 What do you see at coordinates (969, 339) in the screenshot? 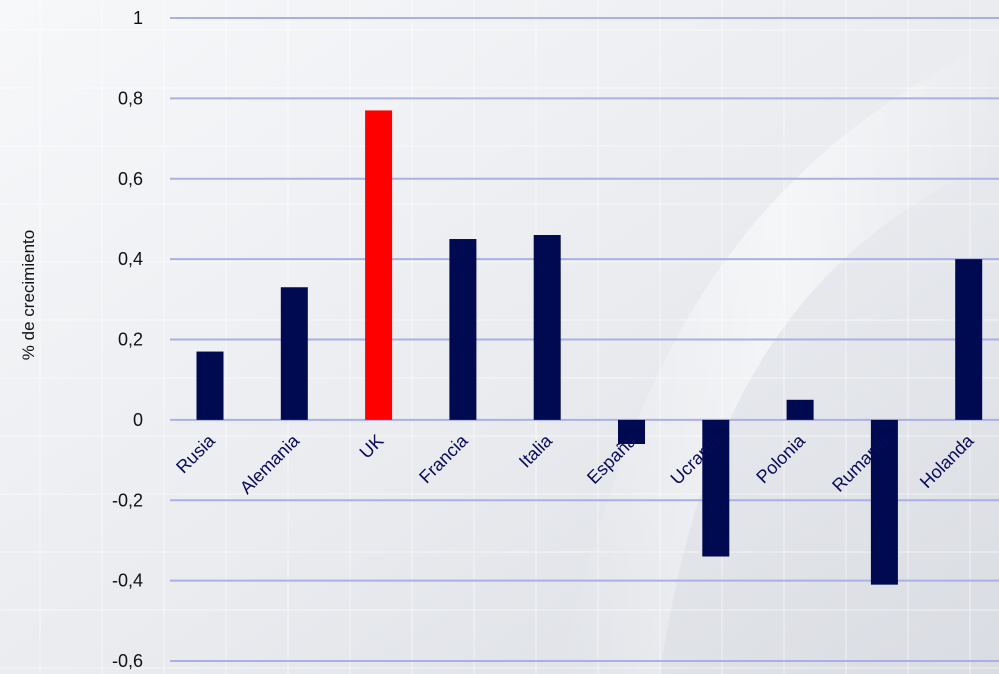
I see `bar-holanda` at bounding box center [969, 339].